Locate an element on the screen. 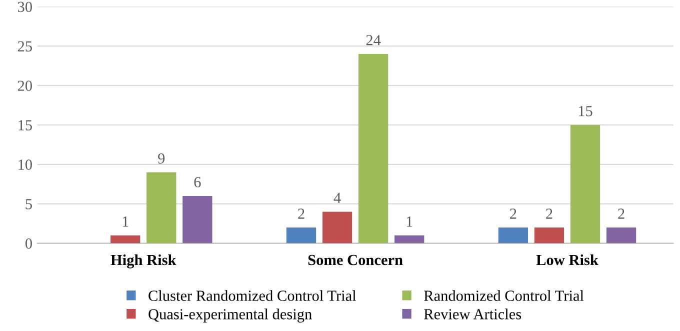 Image resolution: width=680 pixels, height=331 pixels. legend-label: Review Articles is located at coordinates (473, 314).